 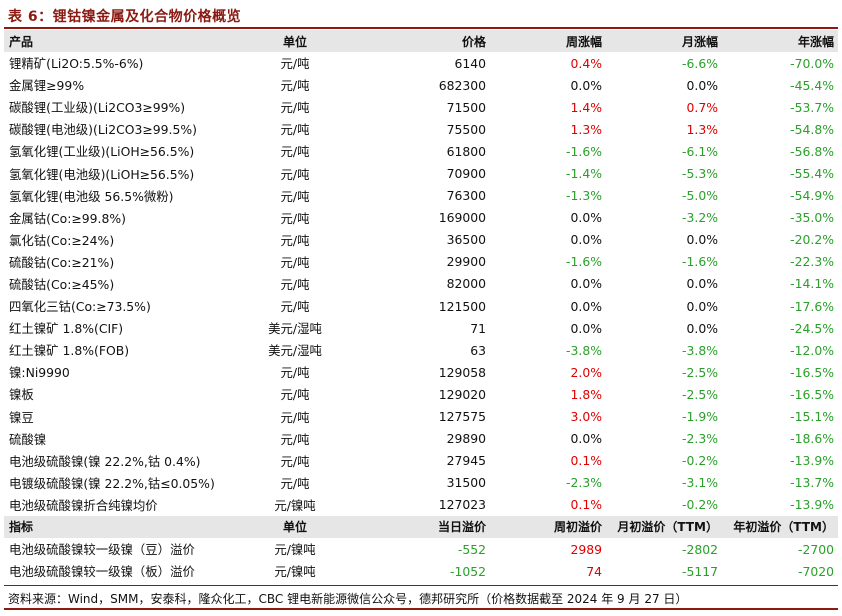 What do you see at coordinates (21, 417) in the screenshot?
I see `product-name-cell: 镍豆` at bounding box center [21, 417].